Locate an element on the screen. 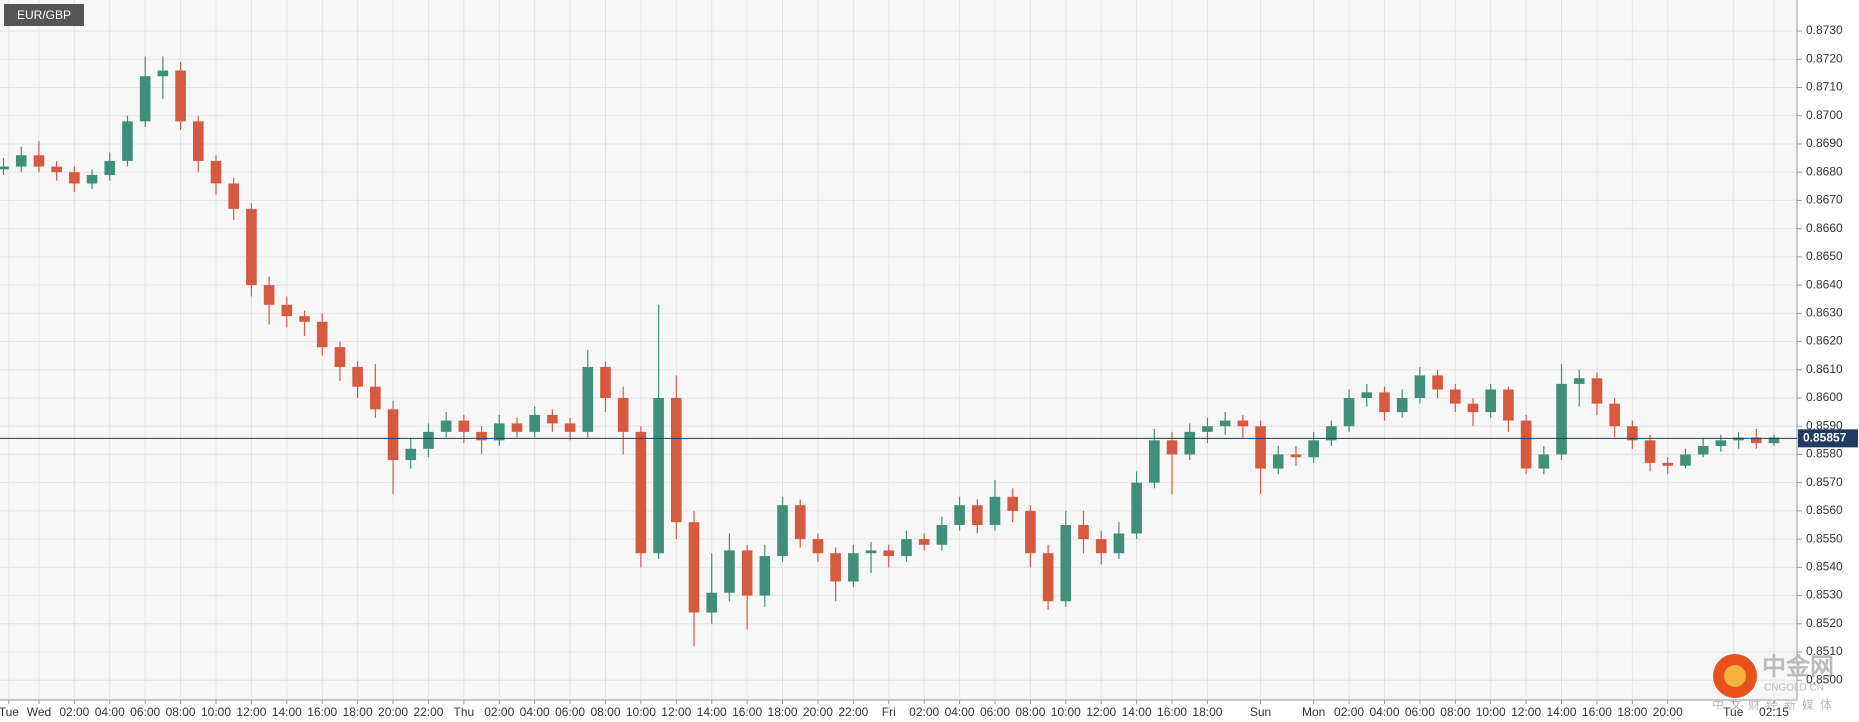 The width and height of the screenshot is (1859, 722). y-tick-label: 0.8520 is located at coordinates (1824, 623).